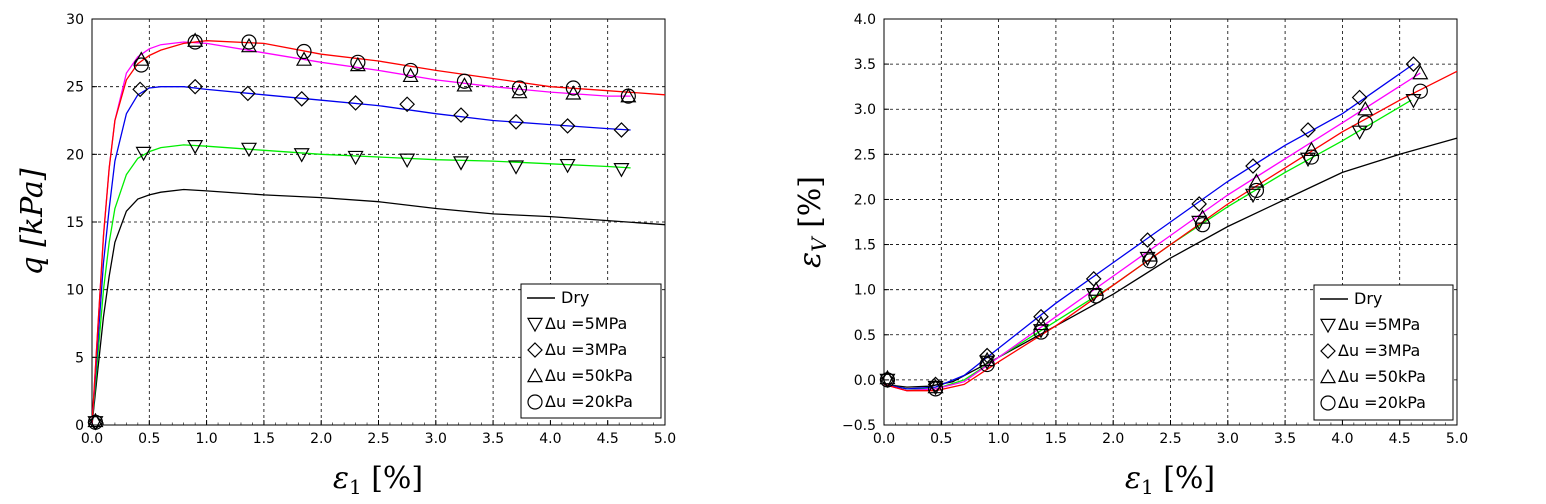 The width and height of the screenshot is (1546, 504). What do you see at coordinates (865, 65) in the screenshot?
I see `y-tick-label: 3.5` at bounding box center [865, 65].